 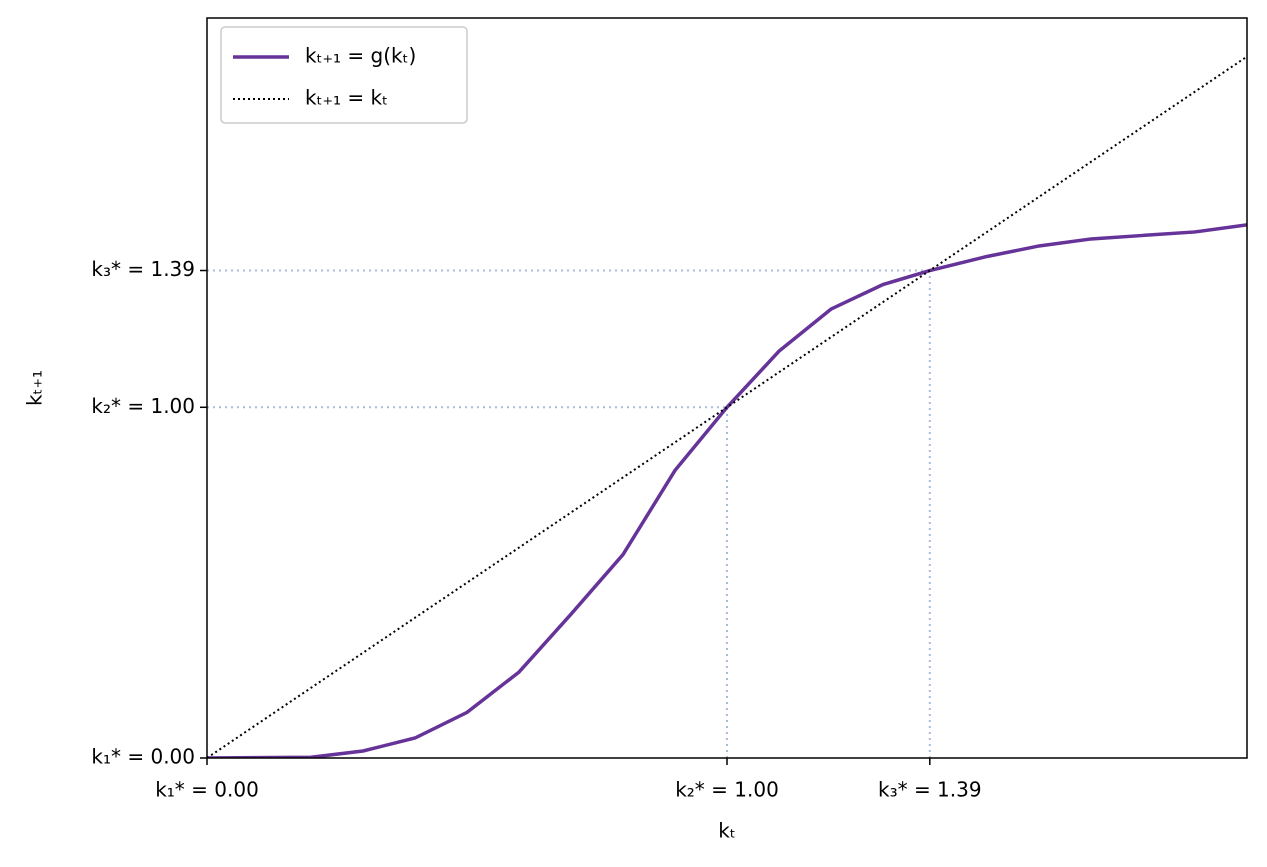 What do you see at coordinates (360, 56) in the screenshot?
I see `legend-label: kₜ₊₁ = g(kₜ)` at bounding box center [360, 56].